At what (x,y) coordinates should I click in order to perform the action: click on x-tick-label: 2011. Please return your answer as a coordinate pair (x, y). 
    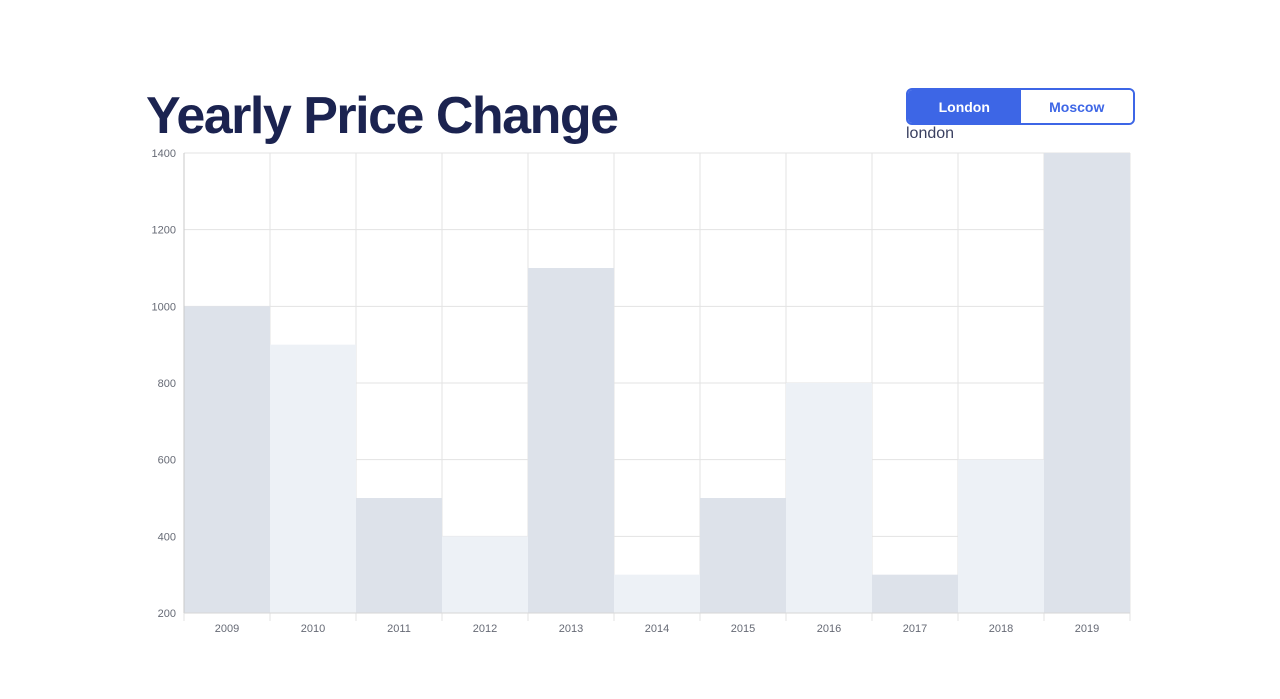
    Looking at the image, I should click on (399, 629).